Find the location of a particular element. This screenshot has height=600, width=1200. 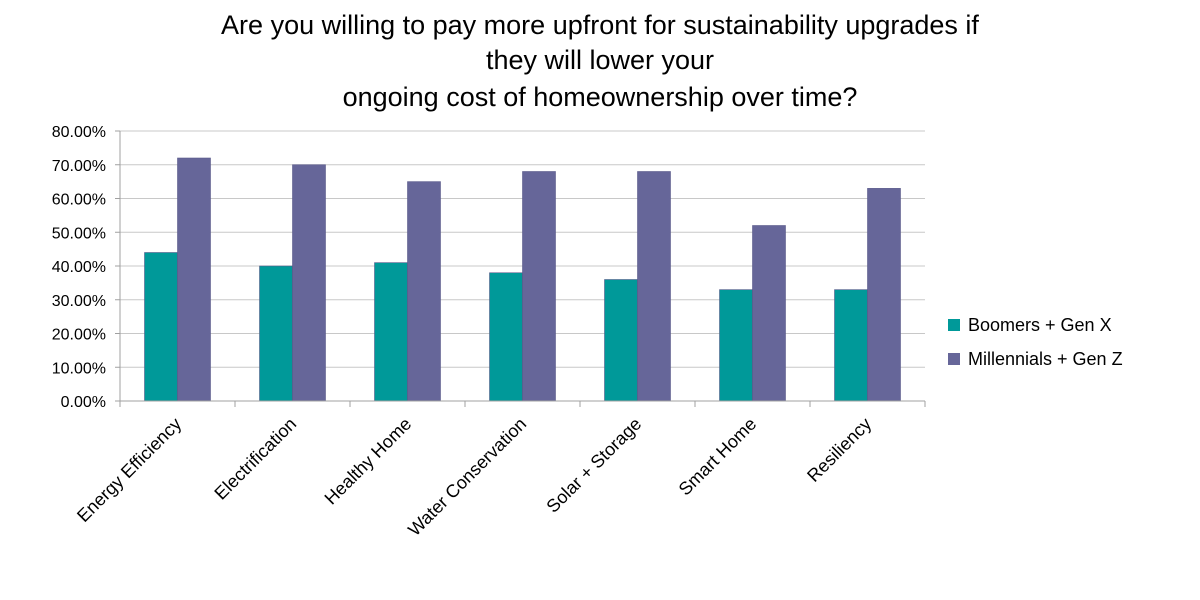

x-category-label: Water Conservation is located at coordinates (467, 477).